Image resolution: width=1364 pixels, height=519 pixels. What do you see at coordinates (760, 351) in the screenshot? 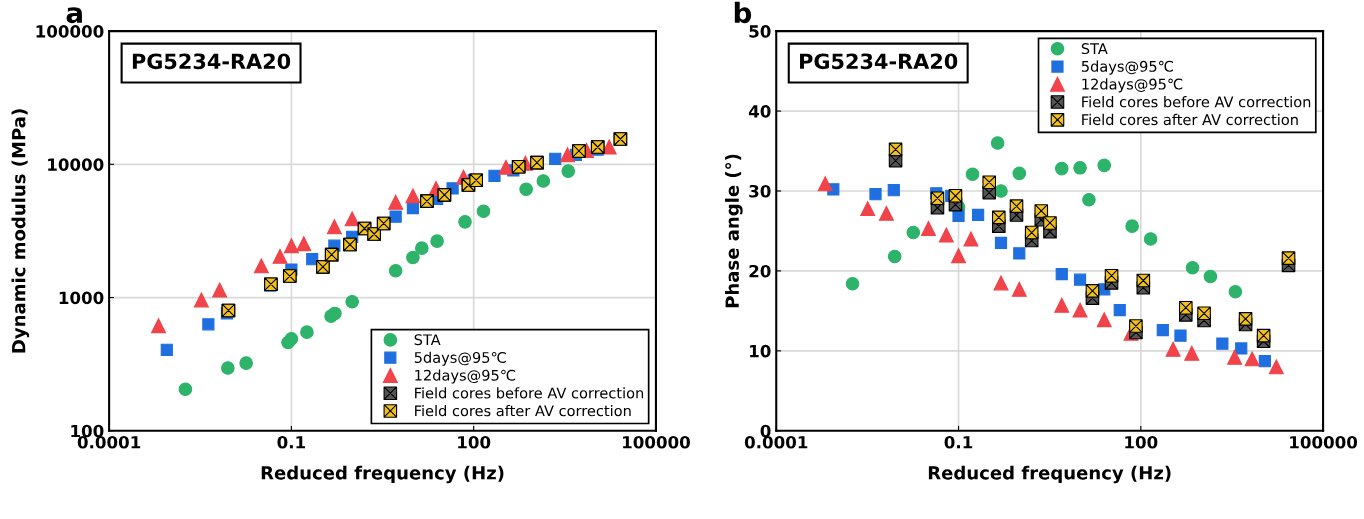
I see `y-tick-label: 10` at bounding box center [760, 351].